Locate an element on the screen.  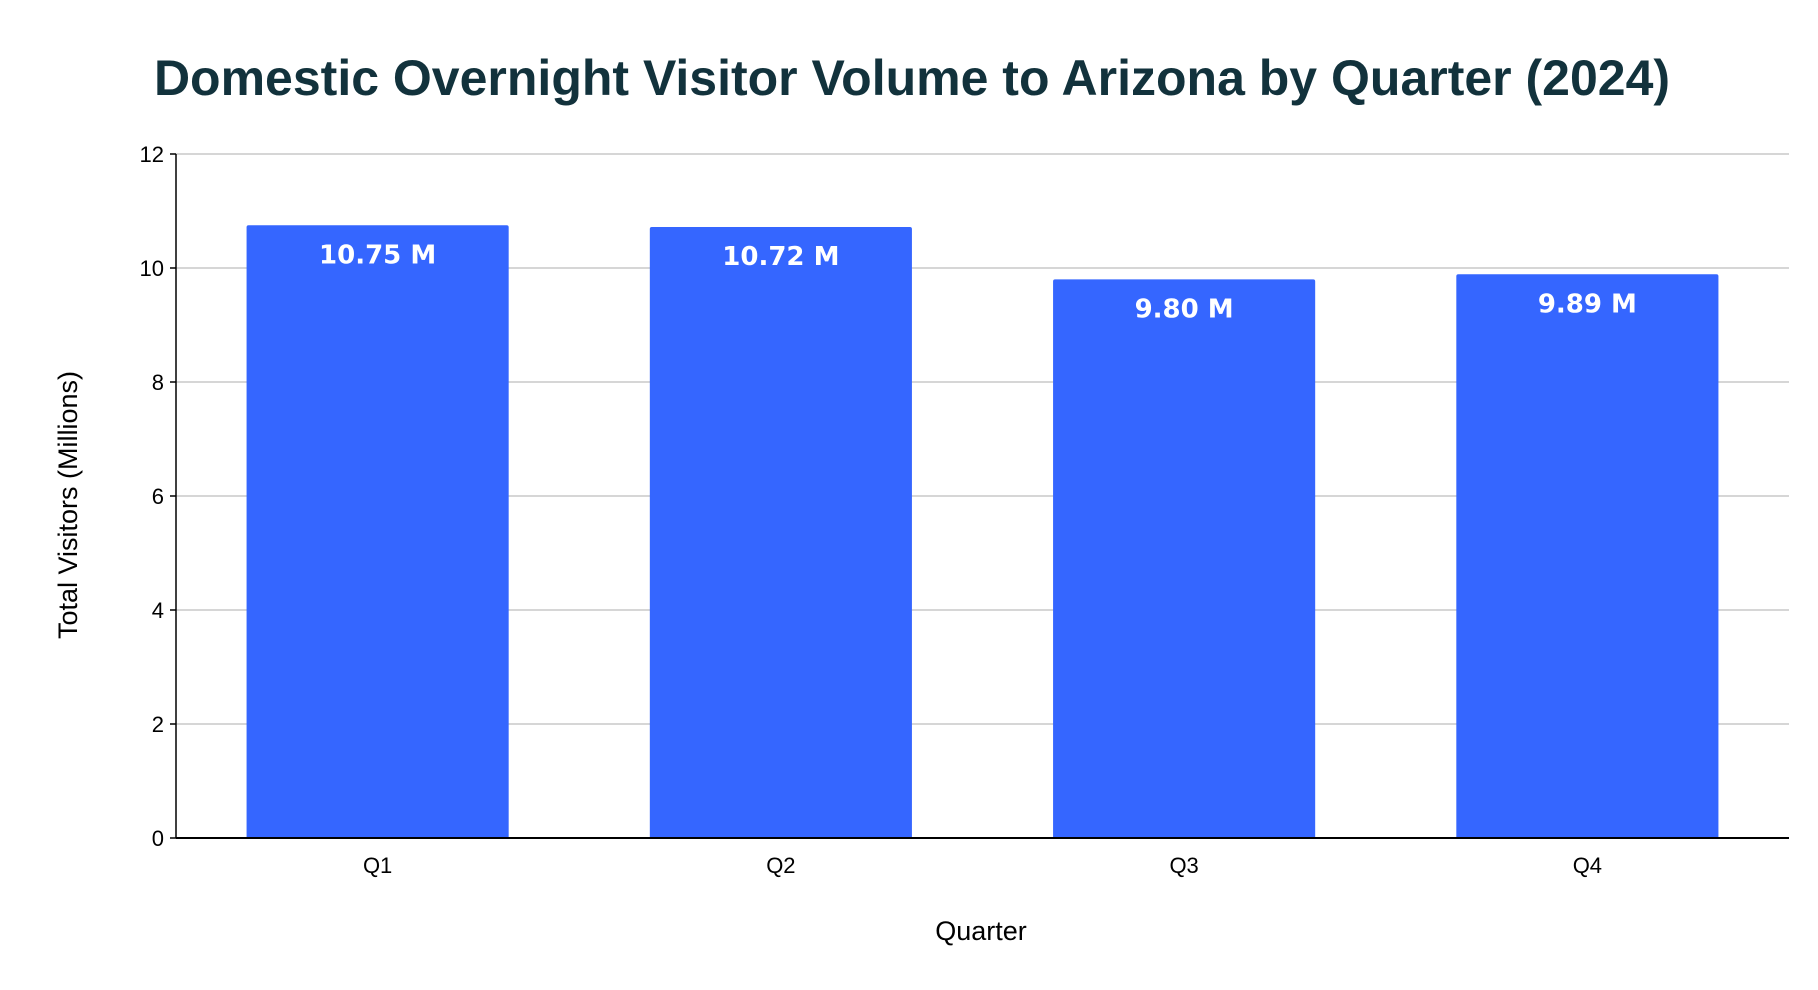
y-tick-label: 10 is located at coordinates (152, 268).